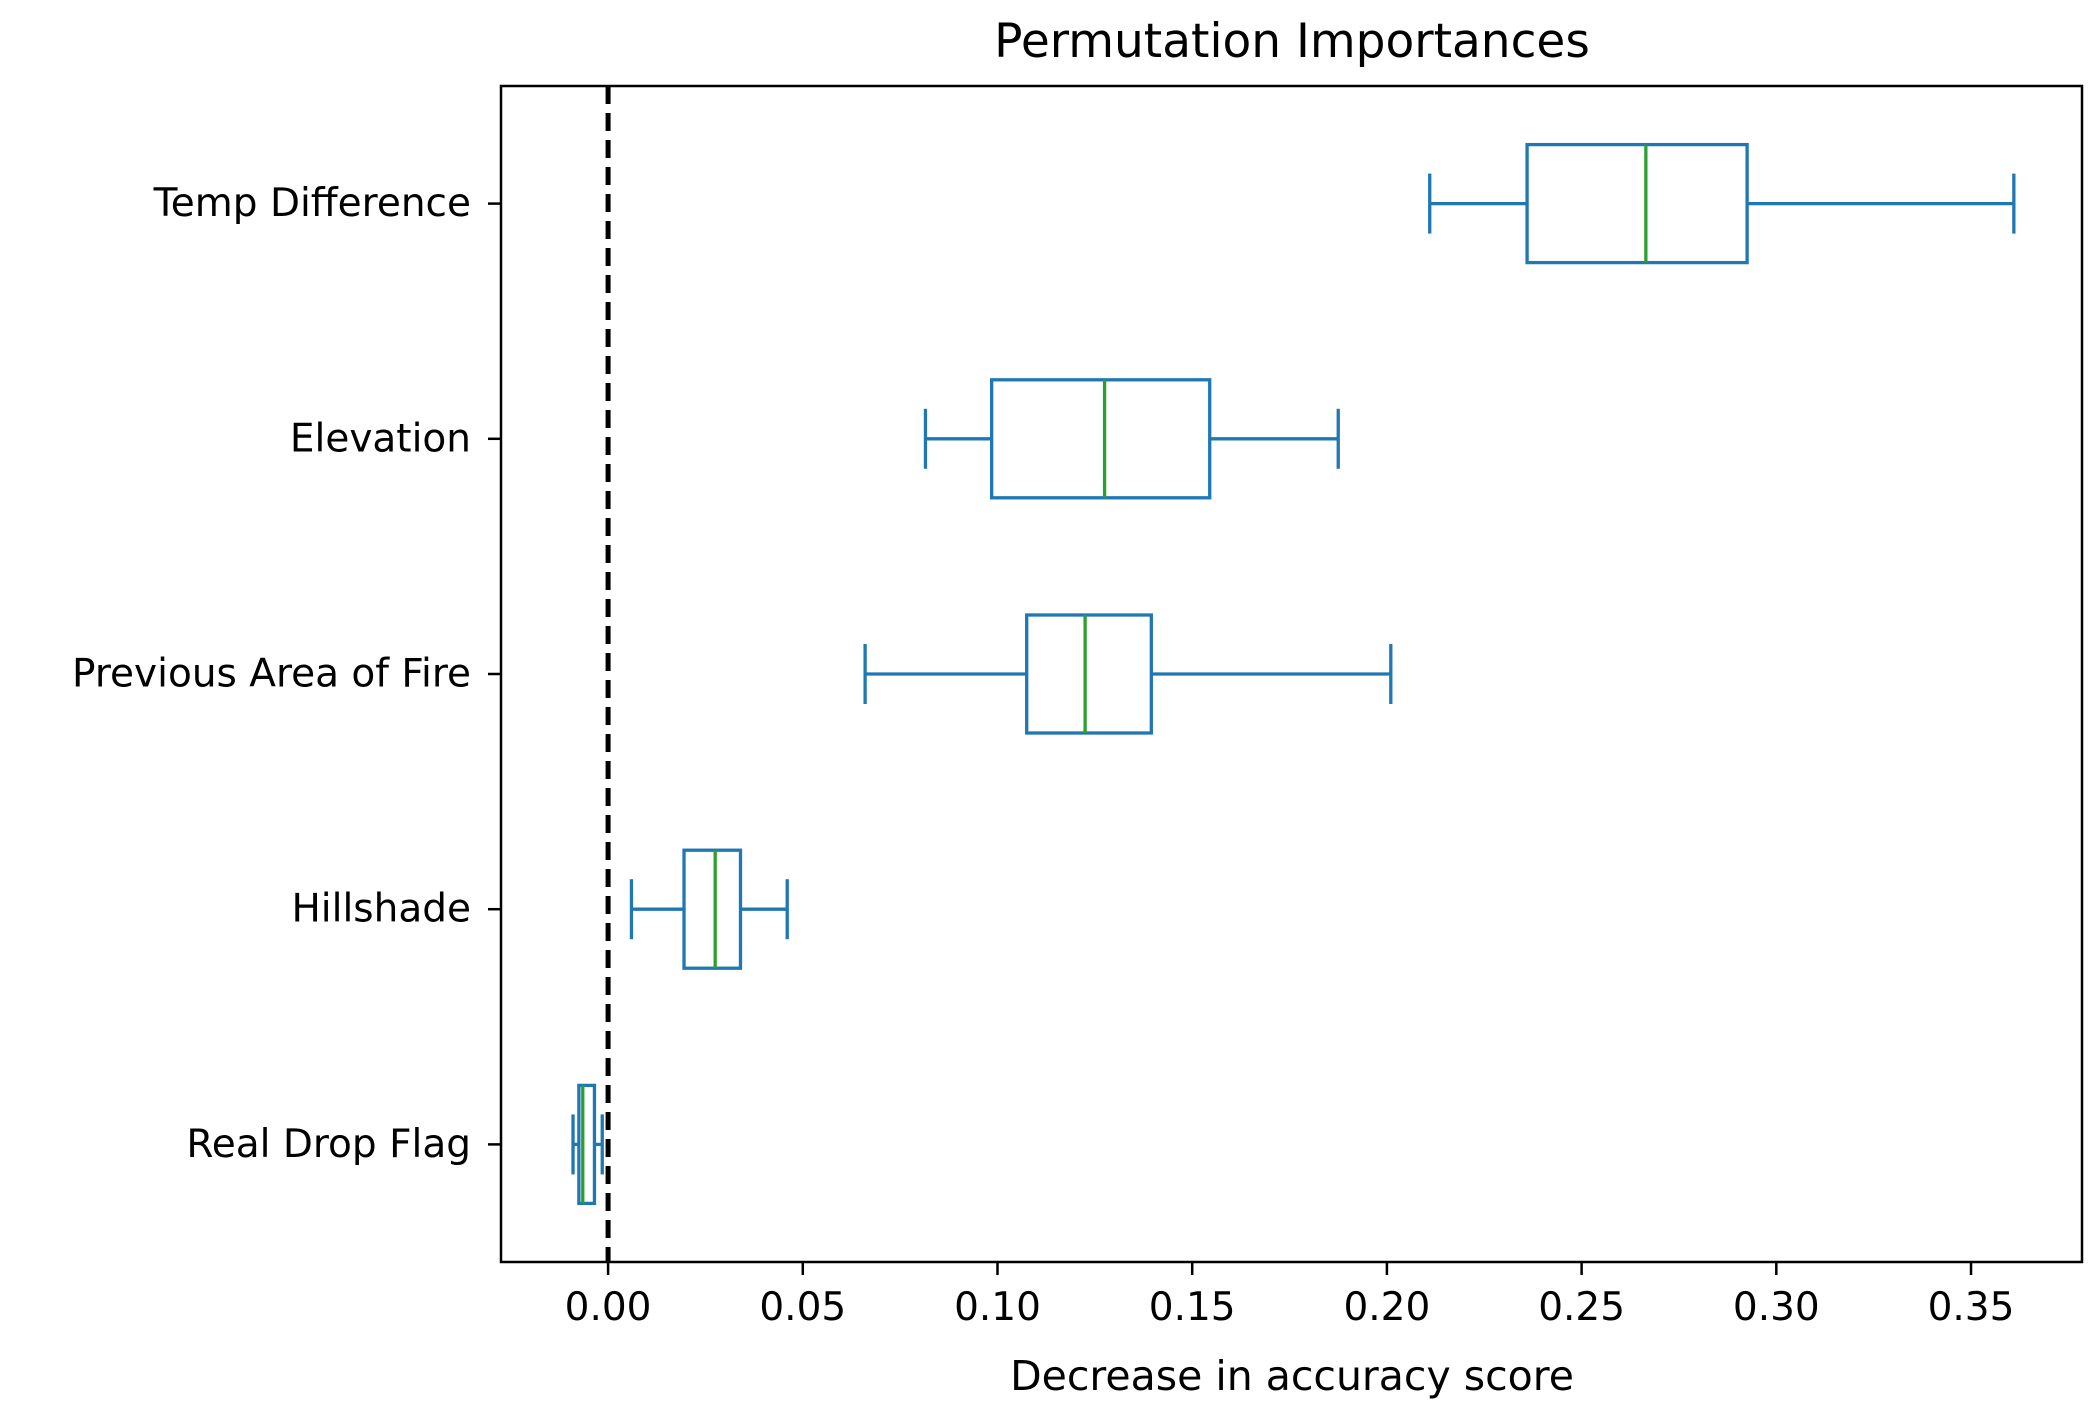 This screenshot has height=1408, width=2100. I want to click on x-tick-label: 0.00, so click(608, 1307).